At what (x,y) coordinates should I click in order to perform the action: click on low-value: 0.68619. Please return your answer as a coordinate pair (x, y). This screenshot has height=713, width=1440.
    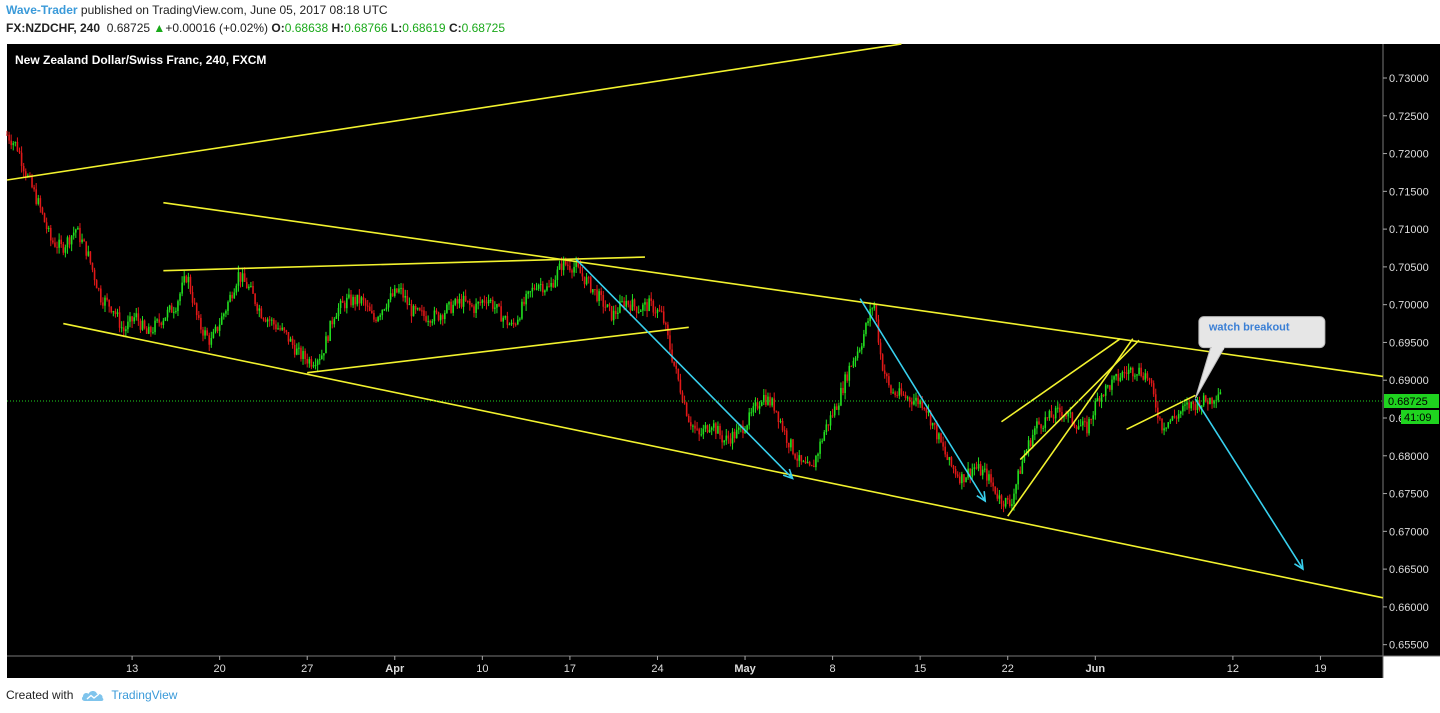
    Looking at the image, I should click on (424, 28).